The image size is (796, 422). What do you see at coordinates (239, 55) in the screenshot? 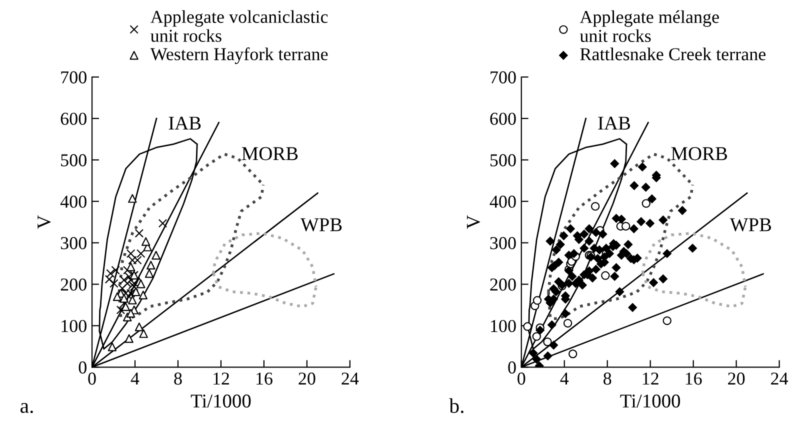
I see `legend-label: Western Hayfork terrane` at bounding box center [239, 55].